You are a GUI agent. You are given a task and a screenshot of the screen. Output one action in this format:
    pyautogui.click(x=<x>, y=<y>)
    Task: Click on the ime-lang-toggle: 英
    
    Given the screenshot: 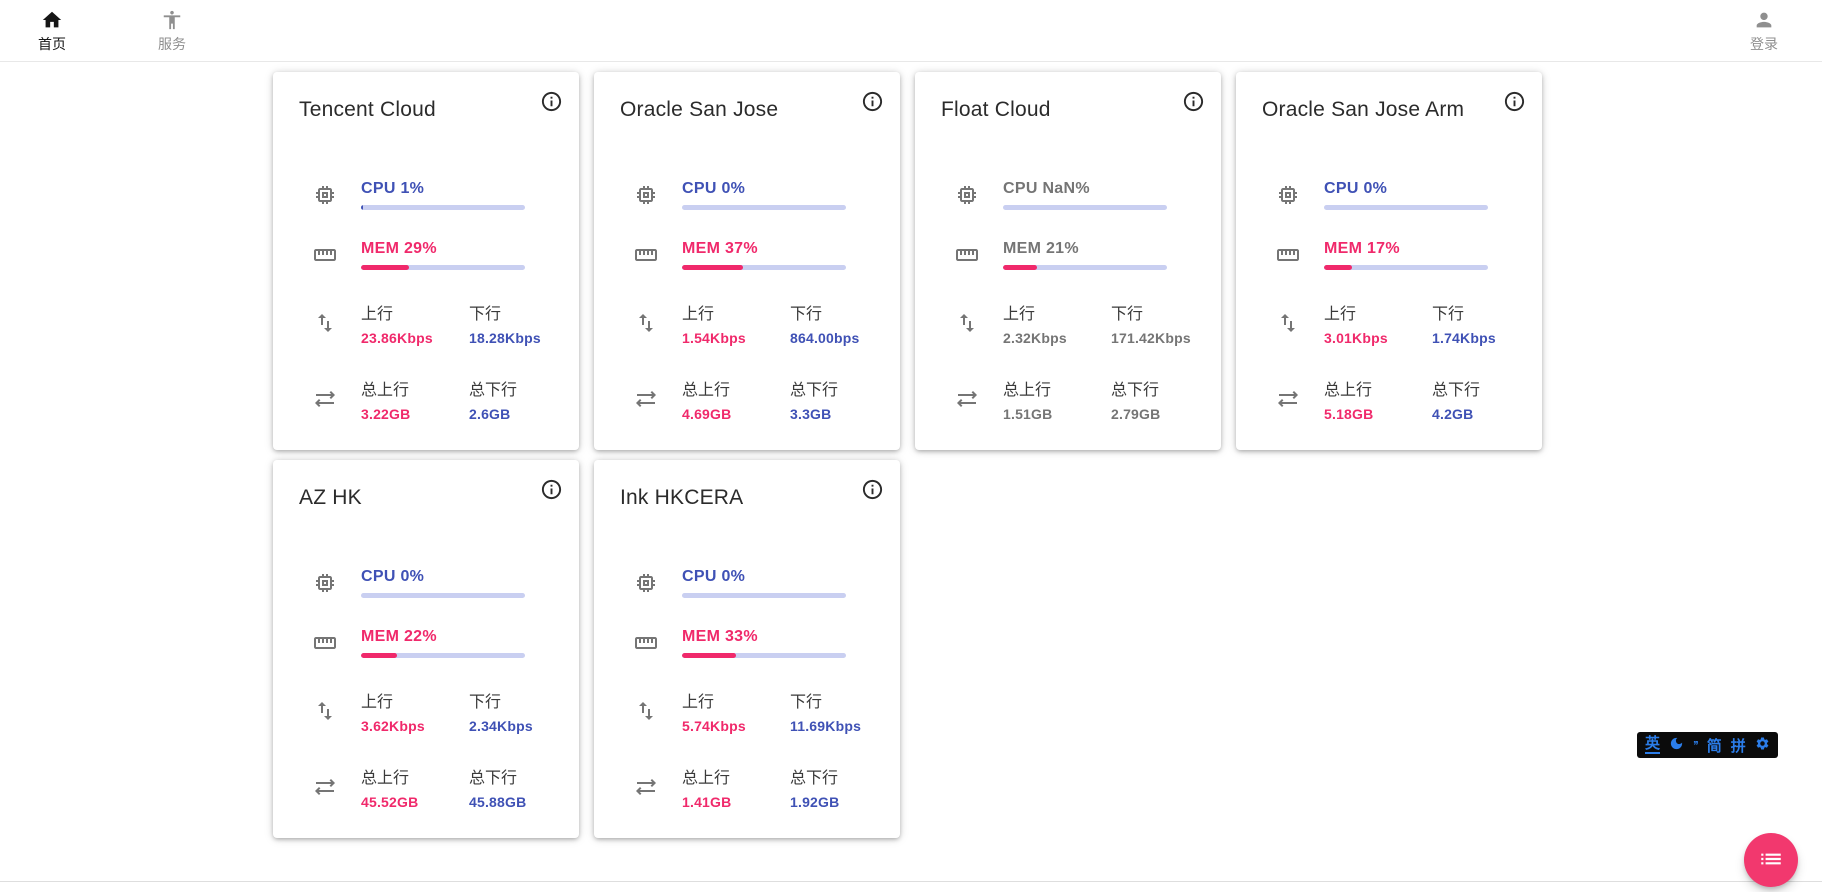 What is the action you would take?
    pyautogui.click(x=1653, y=745)
    